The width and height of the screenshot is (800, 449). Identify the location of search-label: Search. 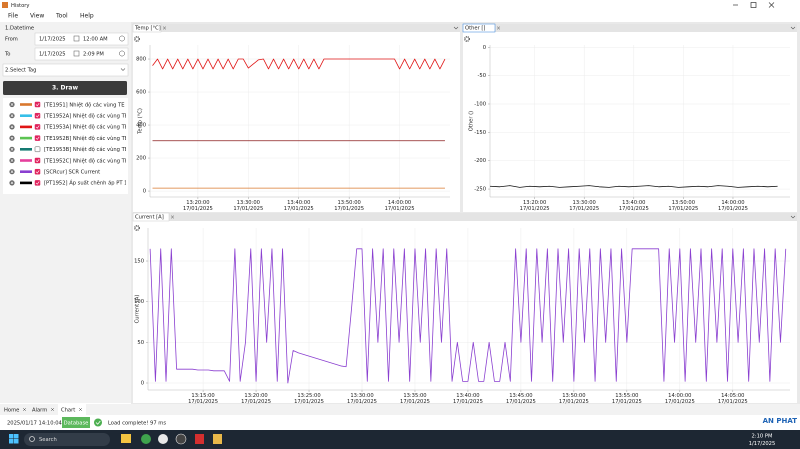
(48, 440).